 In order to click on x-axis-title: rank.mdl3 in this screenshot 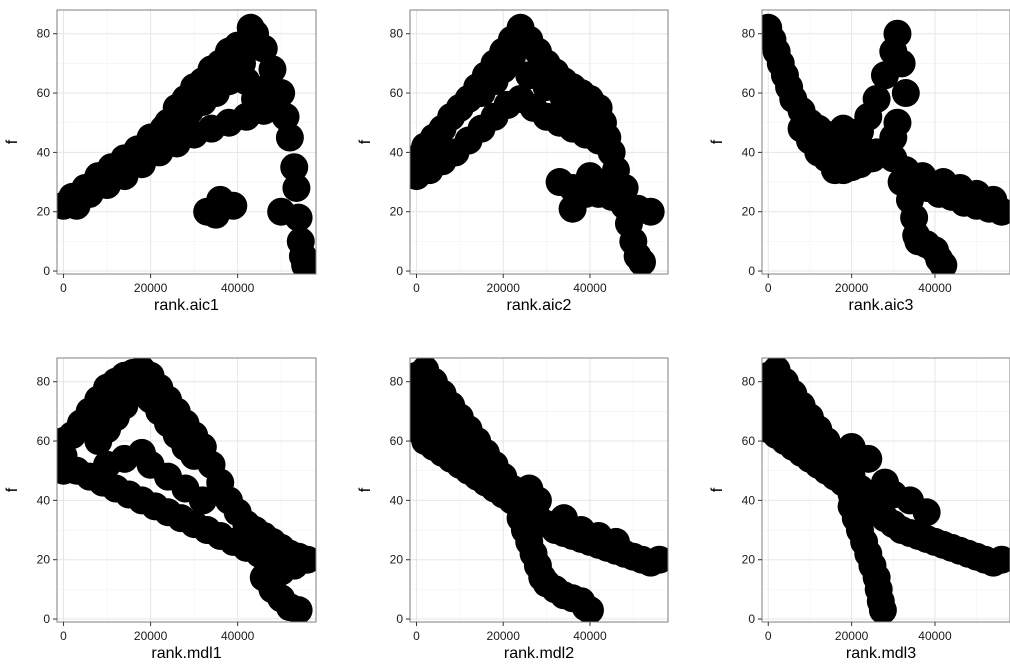, I will do `click(881, 653)`.